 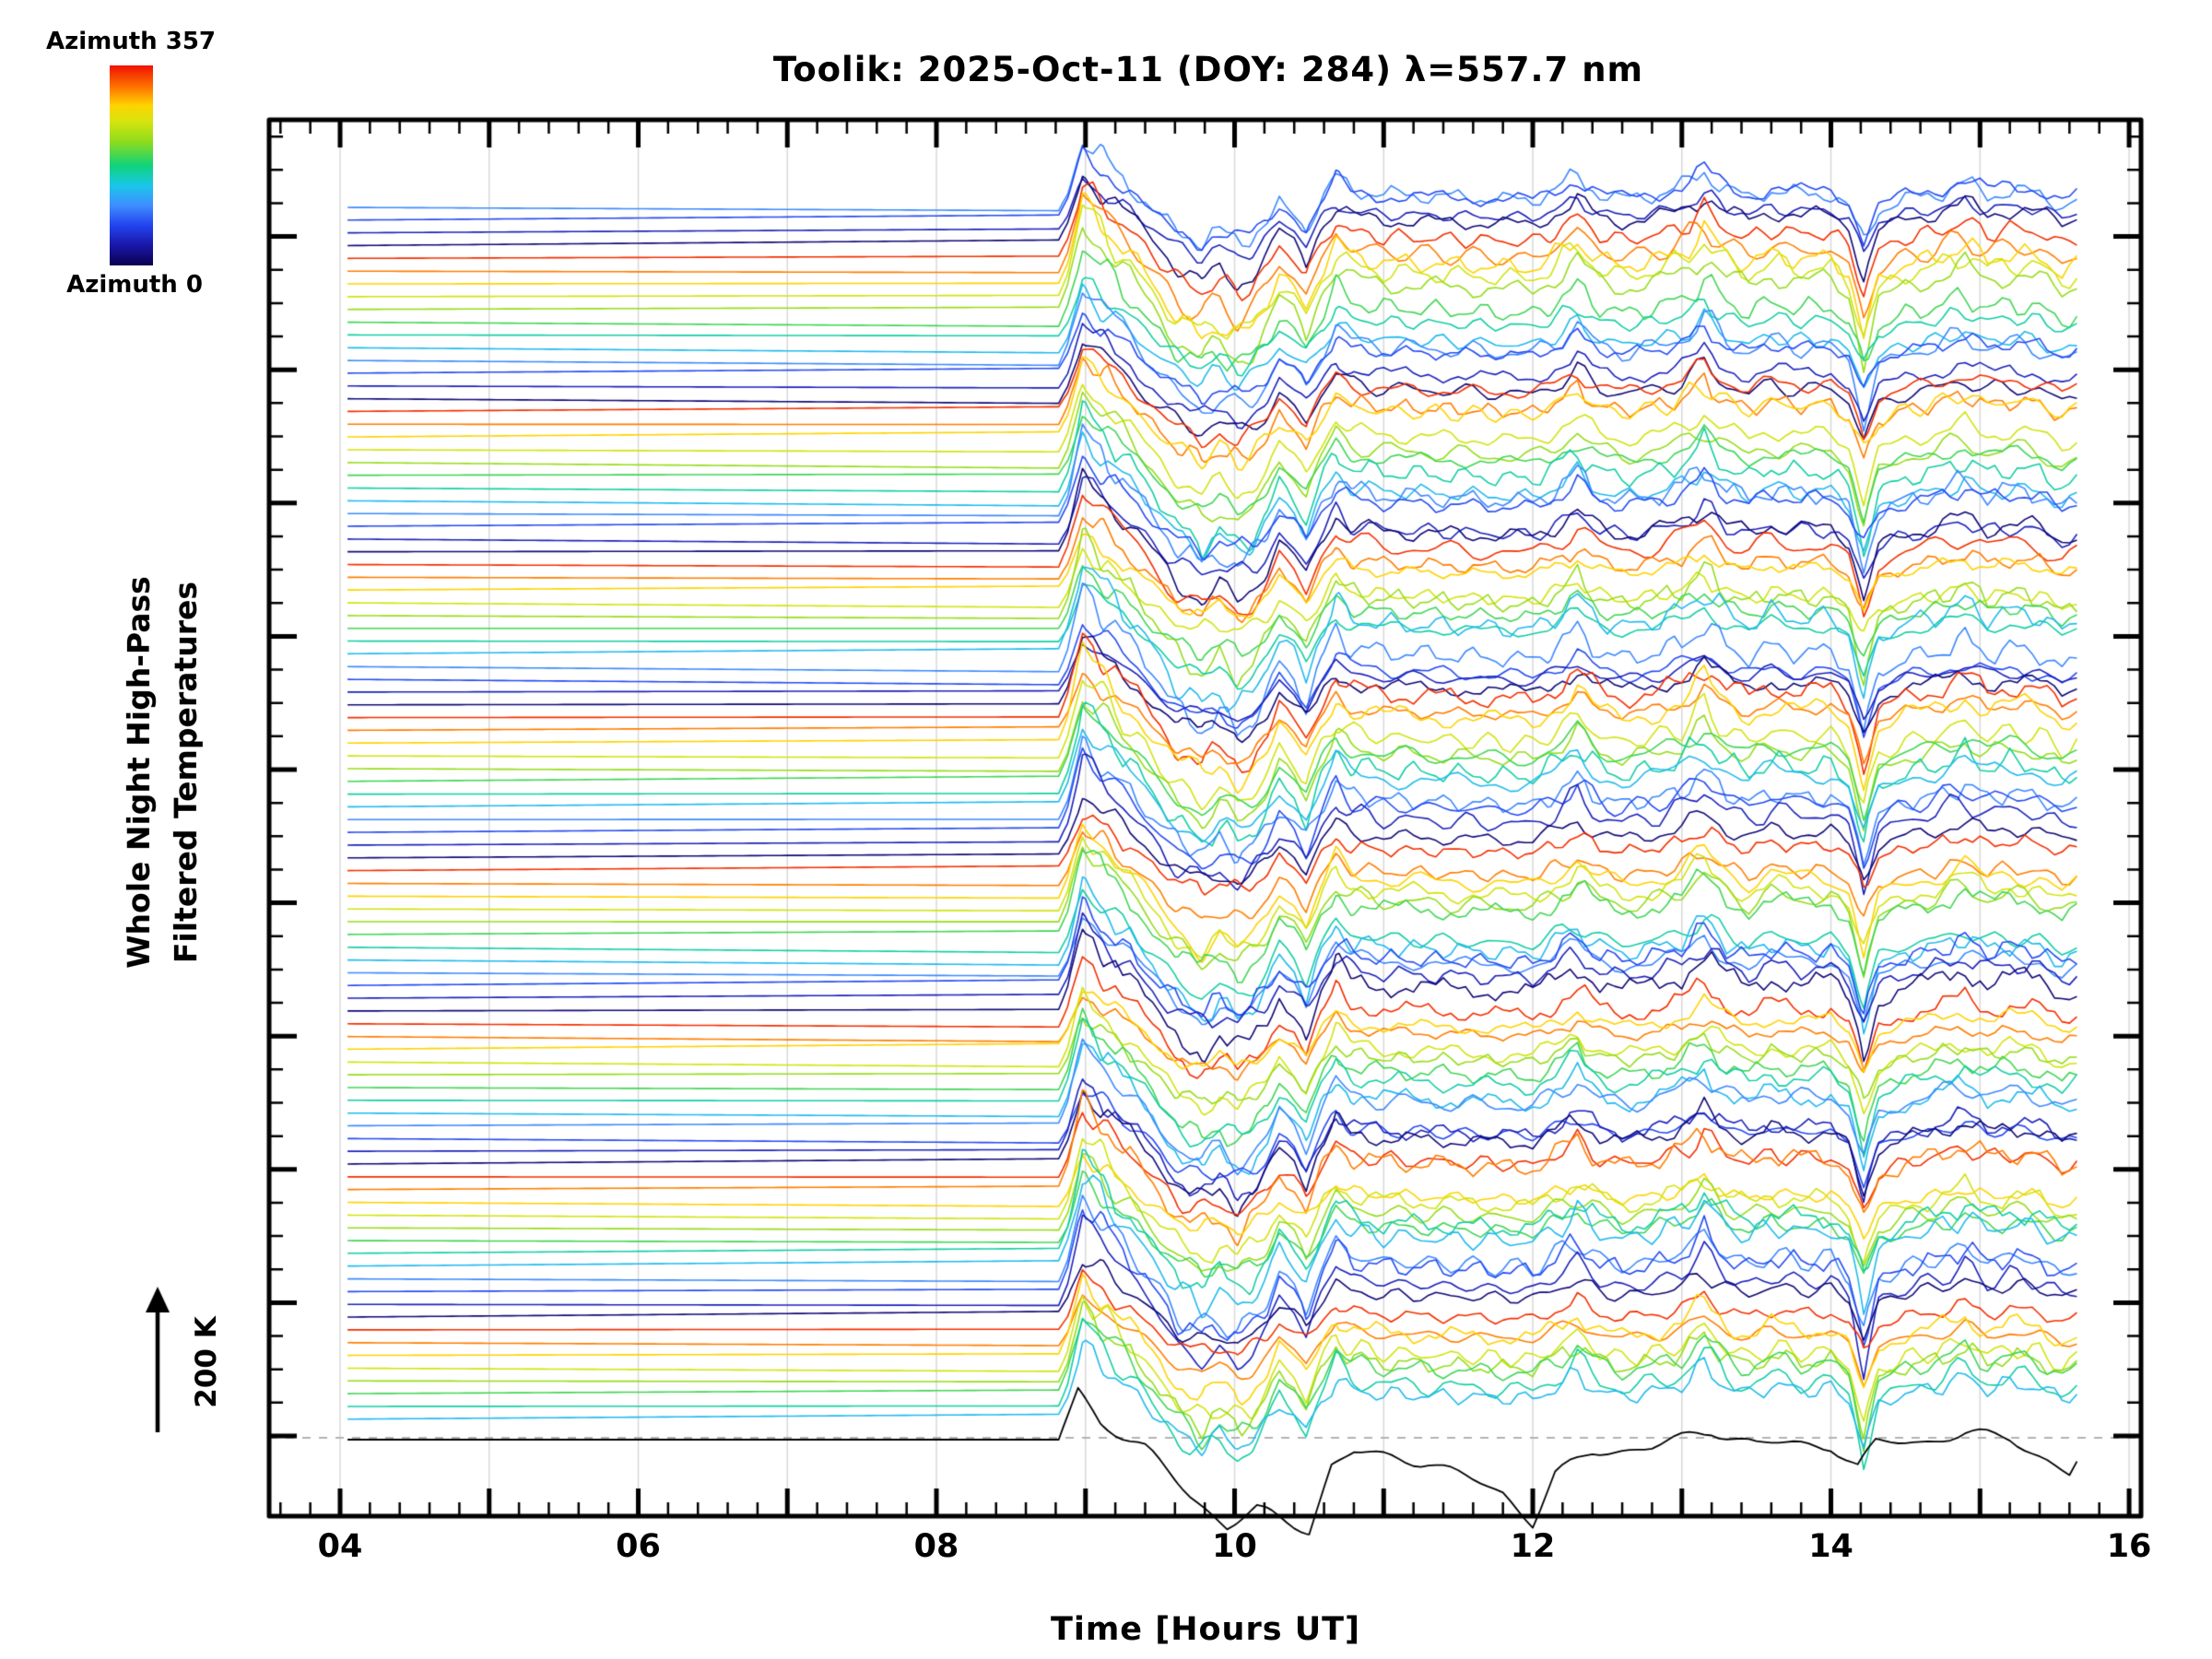 I want to click on azimuth-colorbar, so click(x=131, y=165).